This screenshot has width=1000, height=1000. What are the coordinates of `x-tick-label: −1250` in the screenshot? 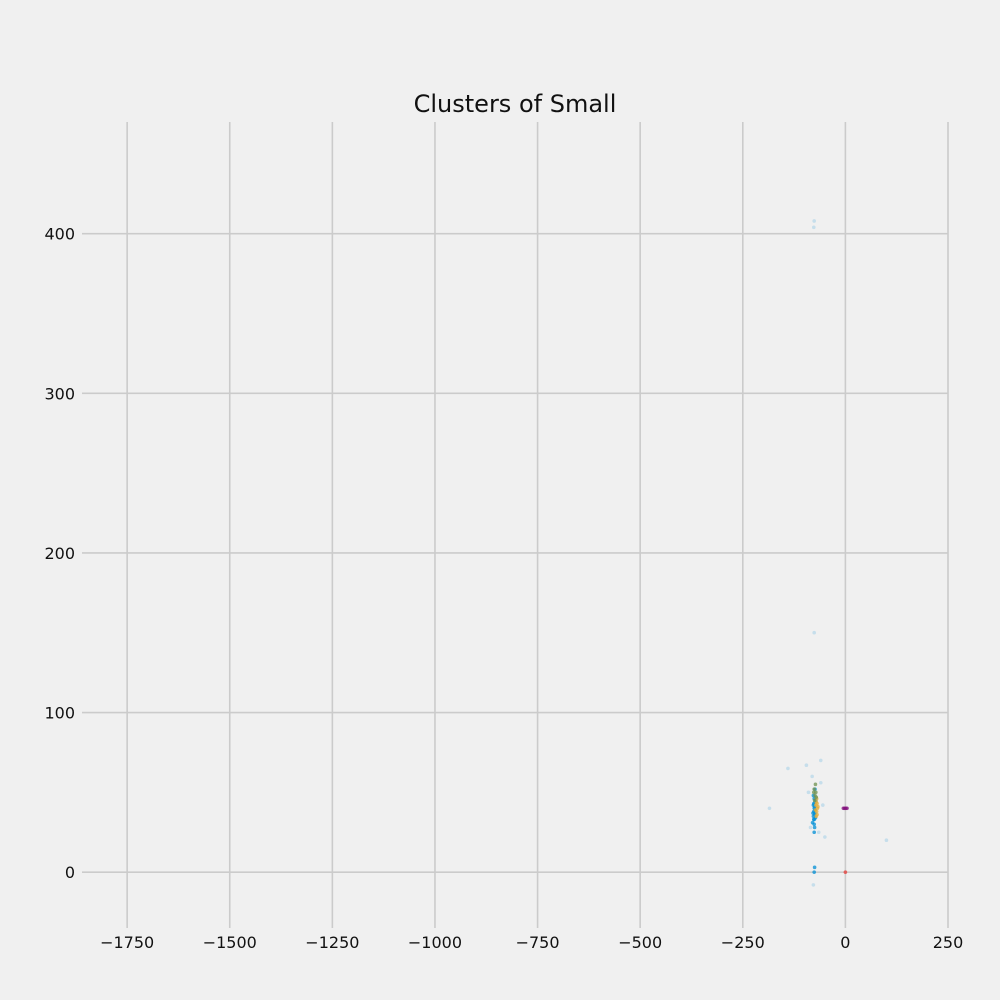 It's located at (332, 942).